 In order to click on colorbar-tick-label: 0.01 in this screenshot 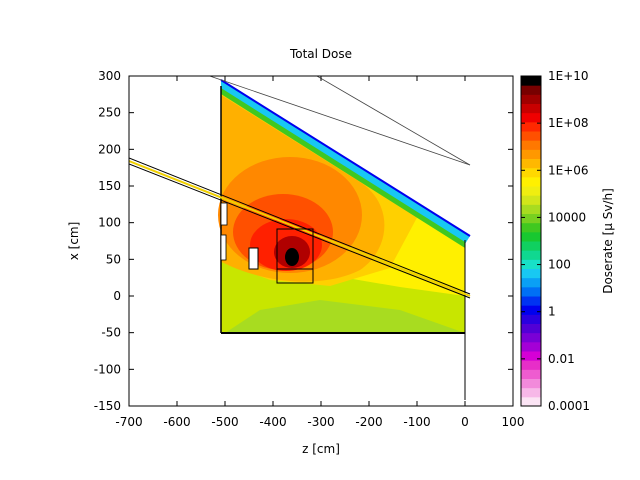, I will do `click(561, 359)`.